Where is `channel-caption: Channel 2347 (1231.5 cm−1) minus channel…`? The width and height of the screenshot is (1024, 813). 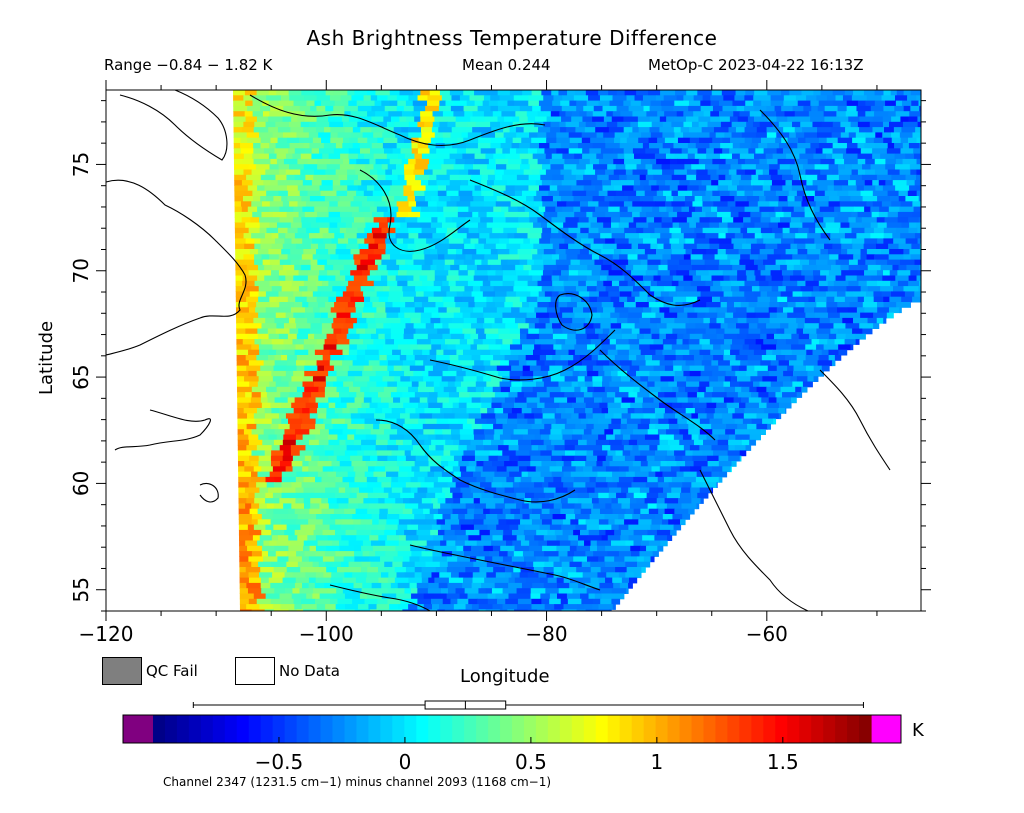 channel-caption: Channel 2347 (1231.5 cm−1) minus channel… is located at coordinates (357, 782).